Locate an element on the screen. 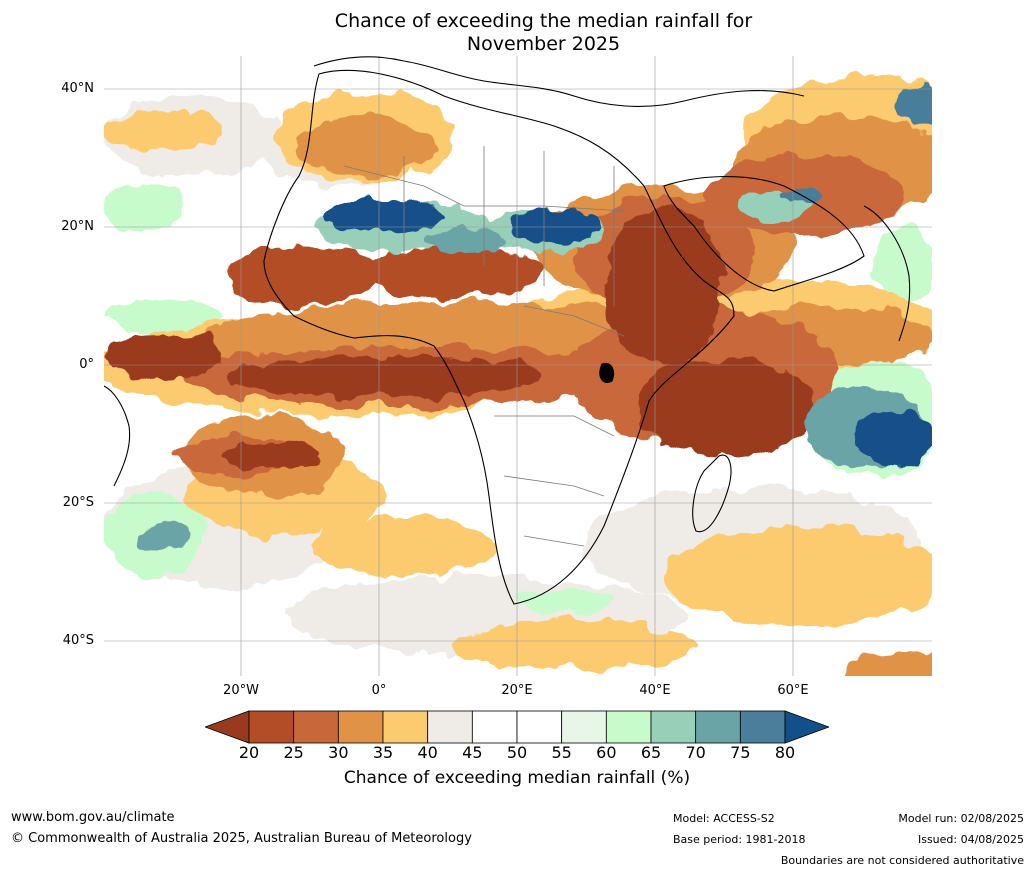  colorbar-tick-label: 25 is located at coordinates (293, 752).